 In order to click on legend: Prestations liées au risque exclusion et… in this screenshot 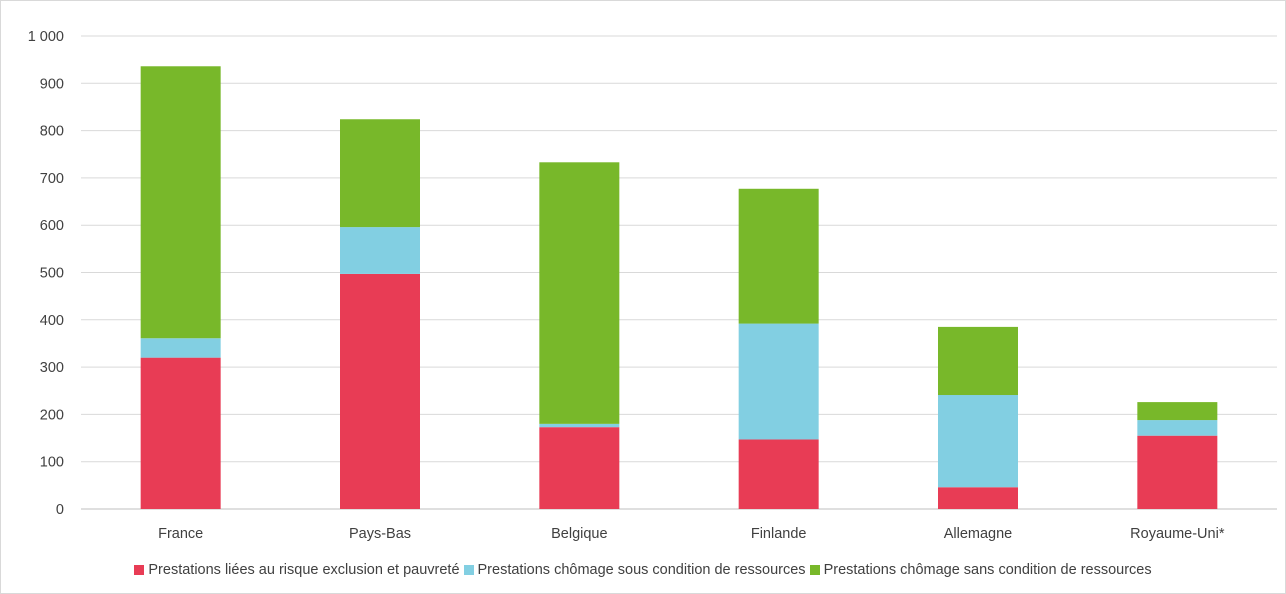, I will do `click(643, 570)`.